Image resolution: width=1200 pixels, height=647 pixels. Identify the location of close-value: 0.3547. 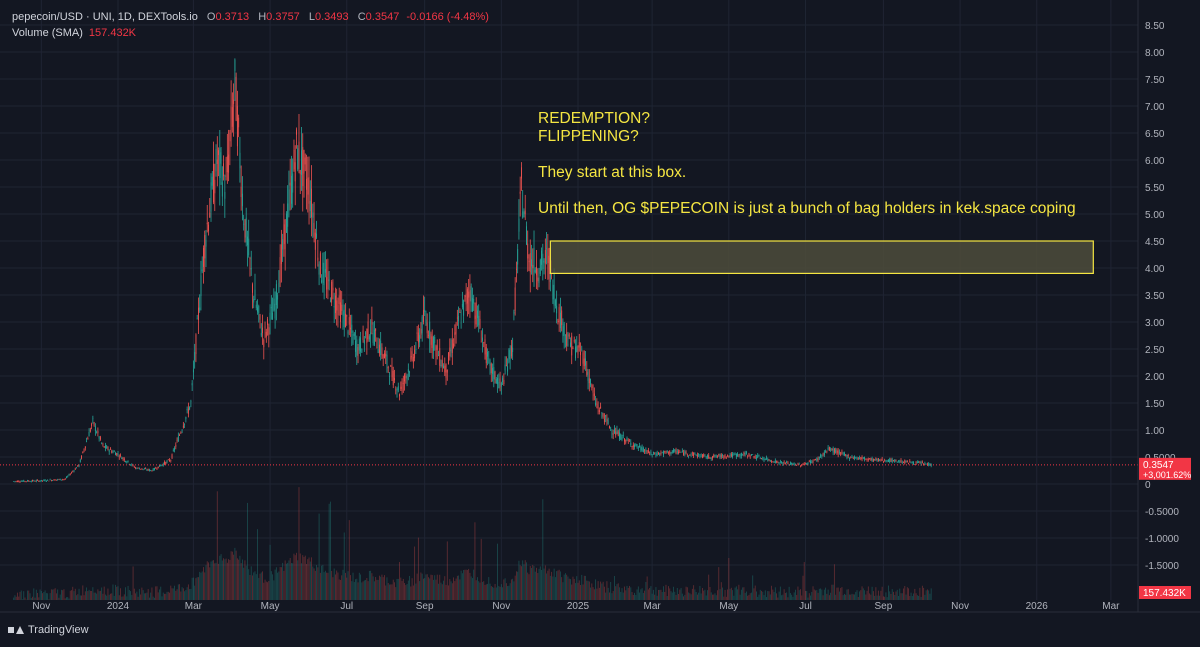
(383, 17).